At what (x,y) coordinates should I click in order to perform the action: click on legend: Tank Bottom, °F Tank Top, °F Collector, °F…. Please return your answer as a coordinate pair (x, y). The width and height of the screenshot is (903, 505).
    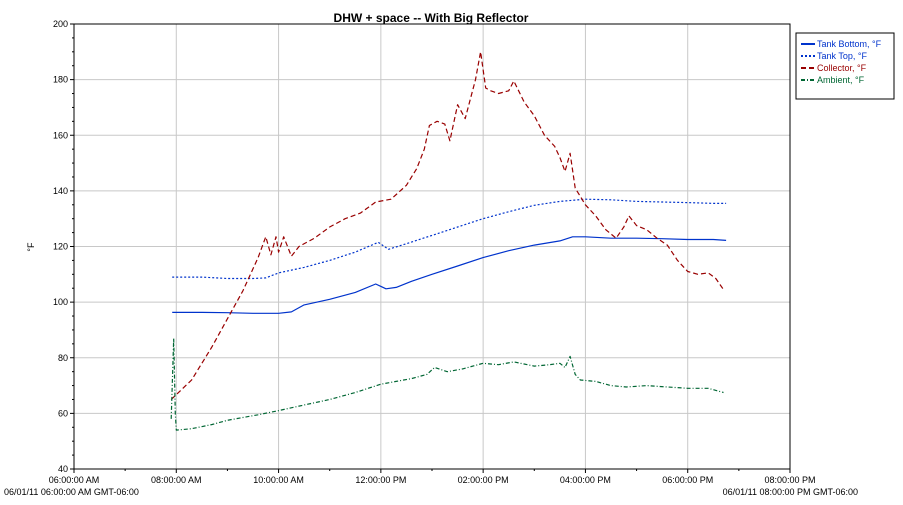
    Looking at the image, I should click on (845, 66).